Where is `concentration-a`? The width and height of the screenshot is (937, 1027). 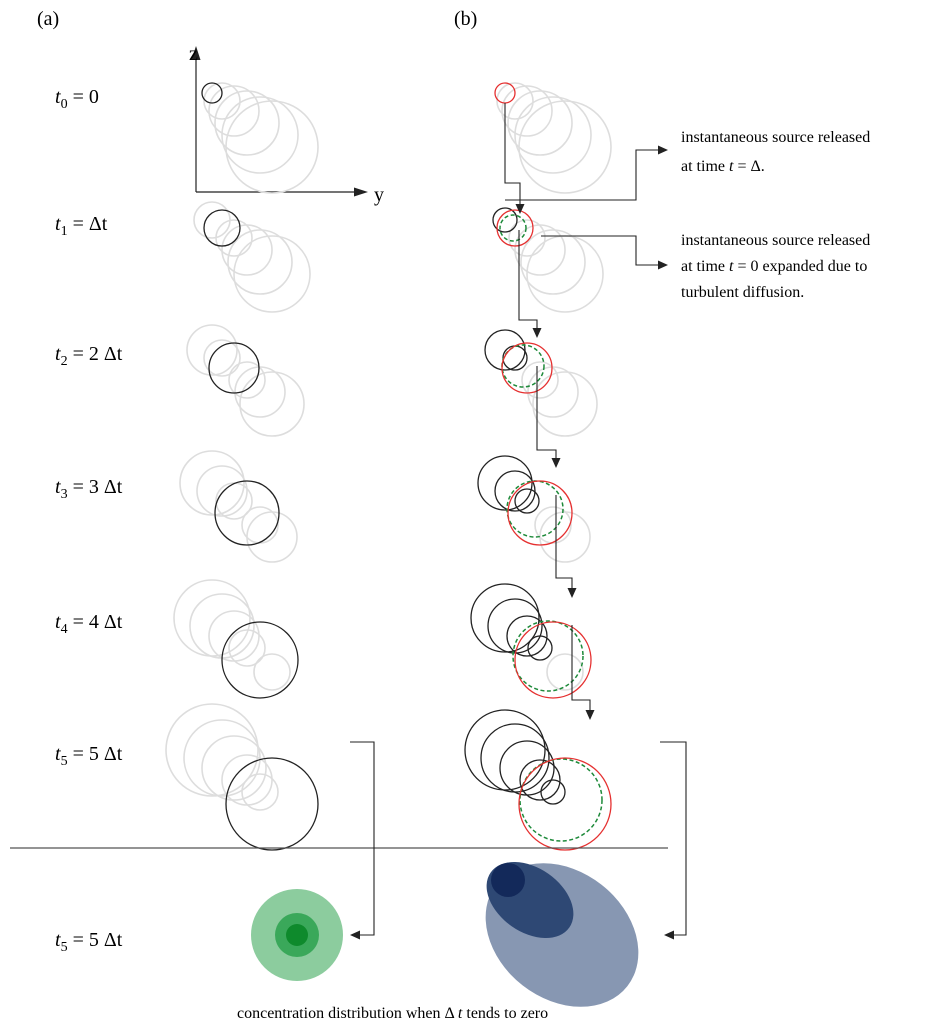 concentration-a is located at coordinates (297, 935).